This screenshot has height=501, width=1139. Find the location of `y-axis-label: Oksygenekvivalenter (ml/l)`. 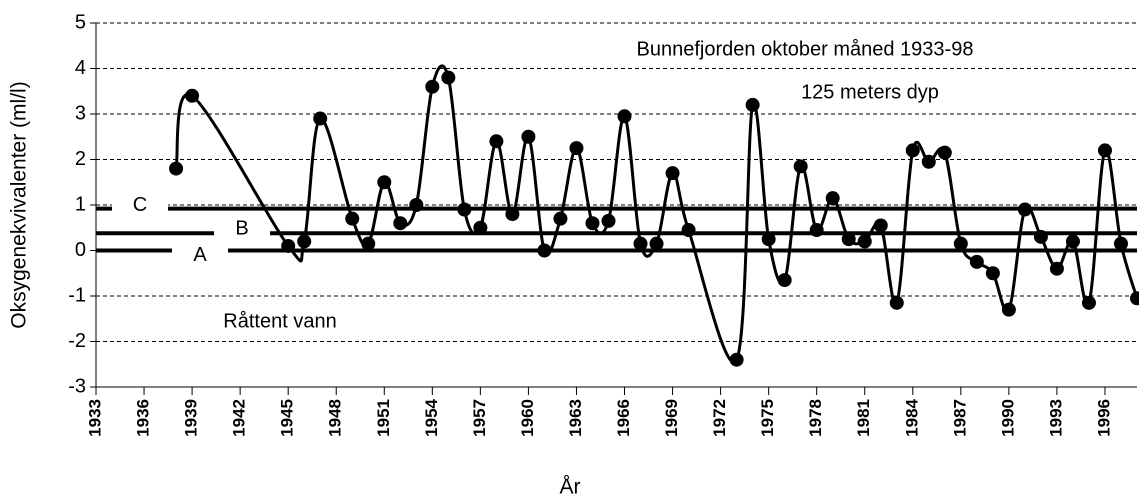

y-axis-label: Oksygenekvivalenter (ml/l) is located at coordinates (19, 204).